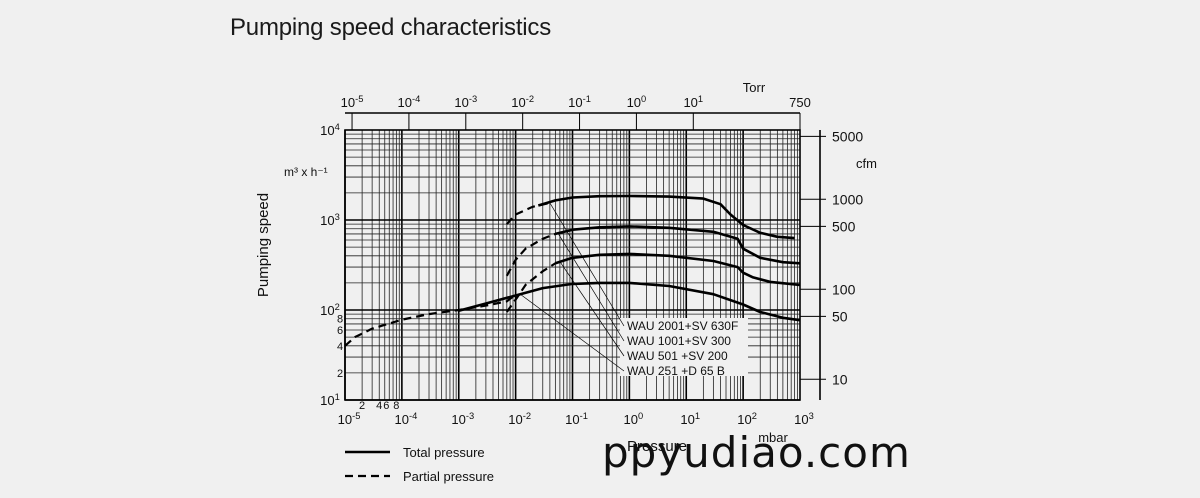 This screenshot has width=1200, height=498. Describe the element at coordinates (678, 245) in the screenshot. I see `series-2-total-curve` at that location.